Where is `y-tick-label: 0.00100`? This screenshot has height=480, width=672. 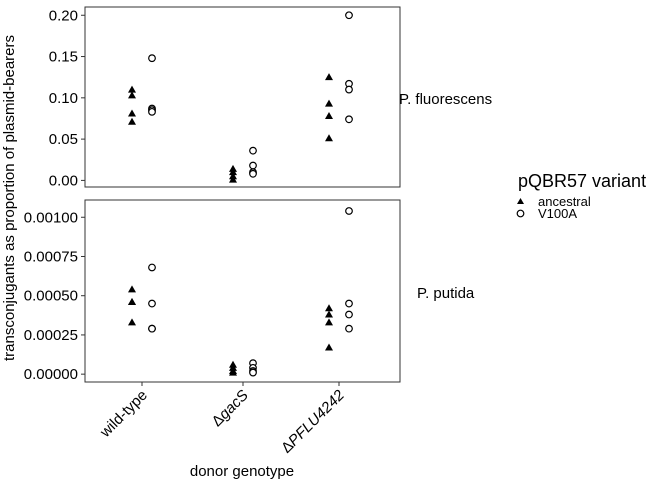
y-tick-label: 0.00100 is located at coordinates (51, 217).